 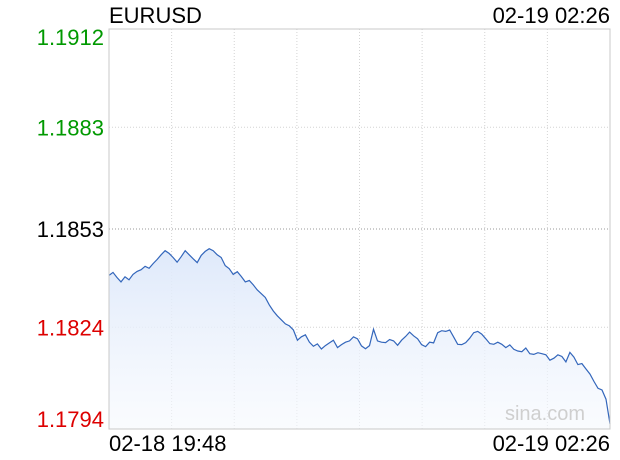 What do you see at coordinates (155, 15) in the screenshot?
I see `chart-title: EURUSD` at bounding box center [155, 15].